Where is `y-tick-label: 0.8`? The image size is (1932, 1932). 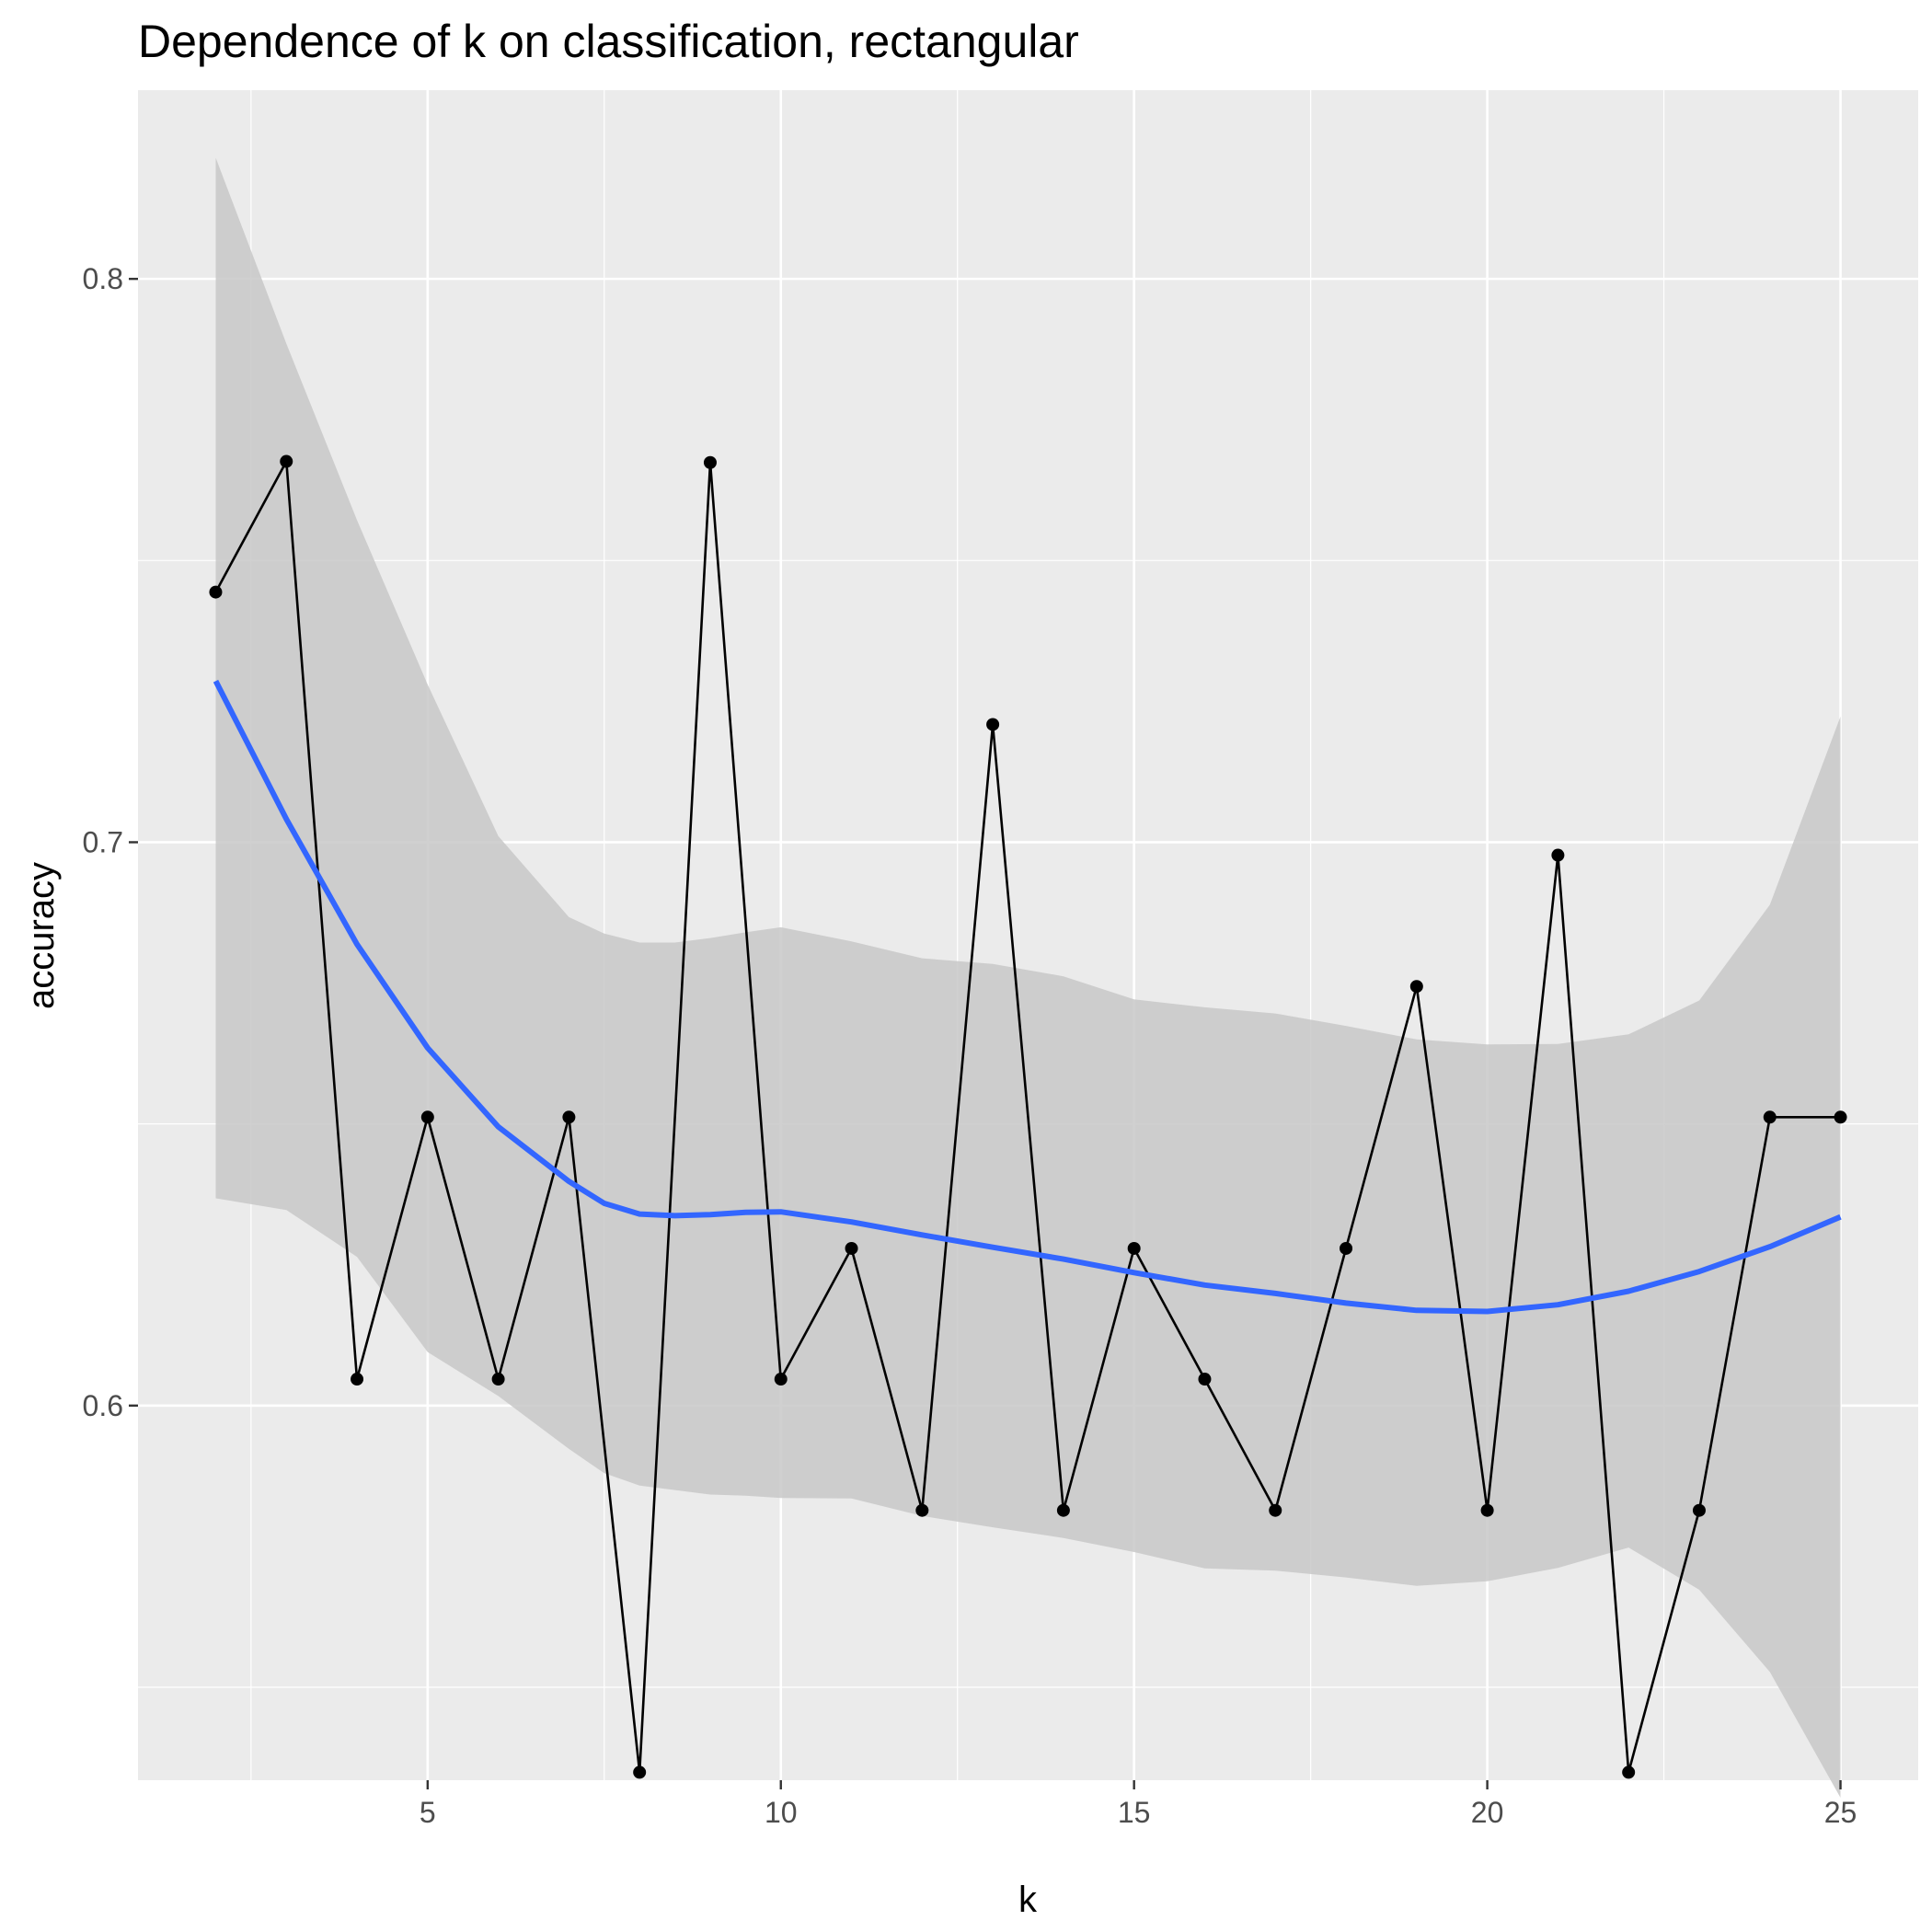 y-tick-label: 0.8 is located at coordinates (103, 278).